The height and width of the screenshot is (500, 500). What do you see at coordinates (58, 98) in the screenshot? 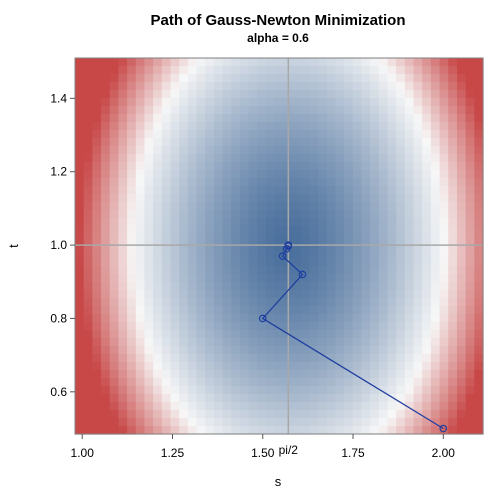
I see `y-tick-label: 1.4` at bounding box center [58, 98].